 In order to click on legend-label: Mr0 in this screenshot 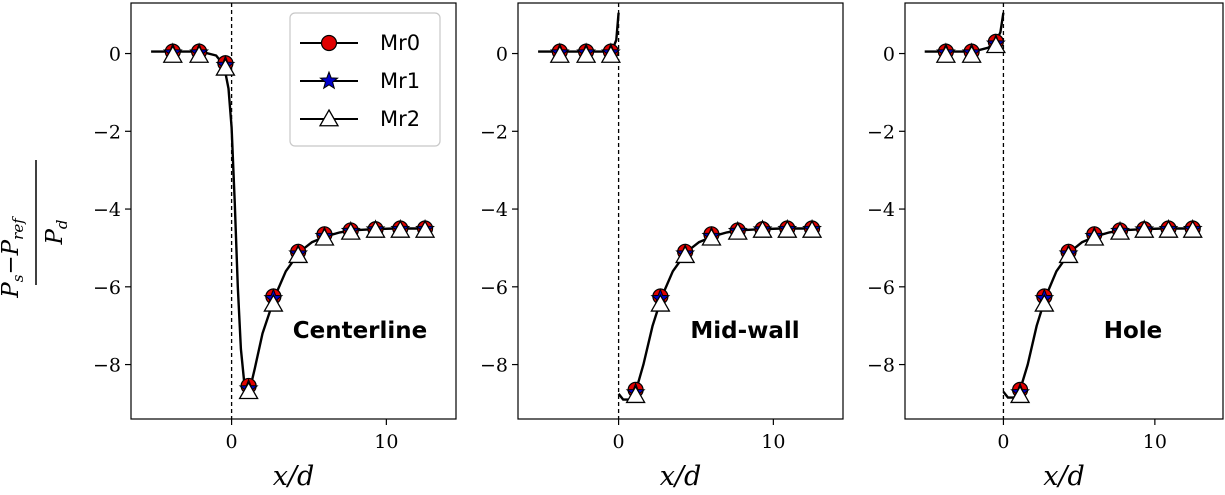, I will do `click(400, 43)`.